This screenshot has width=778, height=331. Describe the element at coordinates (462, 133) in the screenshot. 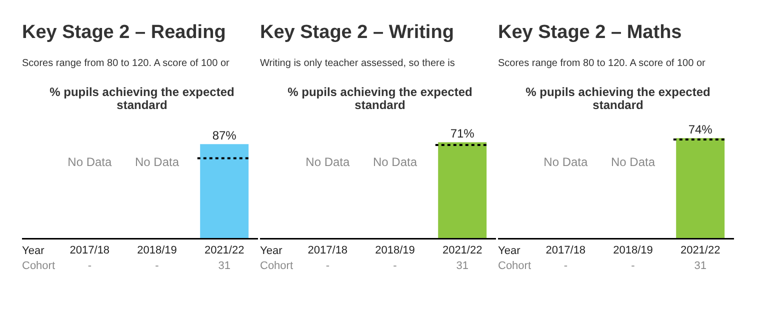

I see `data-label: 71%` at that location.